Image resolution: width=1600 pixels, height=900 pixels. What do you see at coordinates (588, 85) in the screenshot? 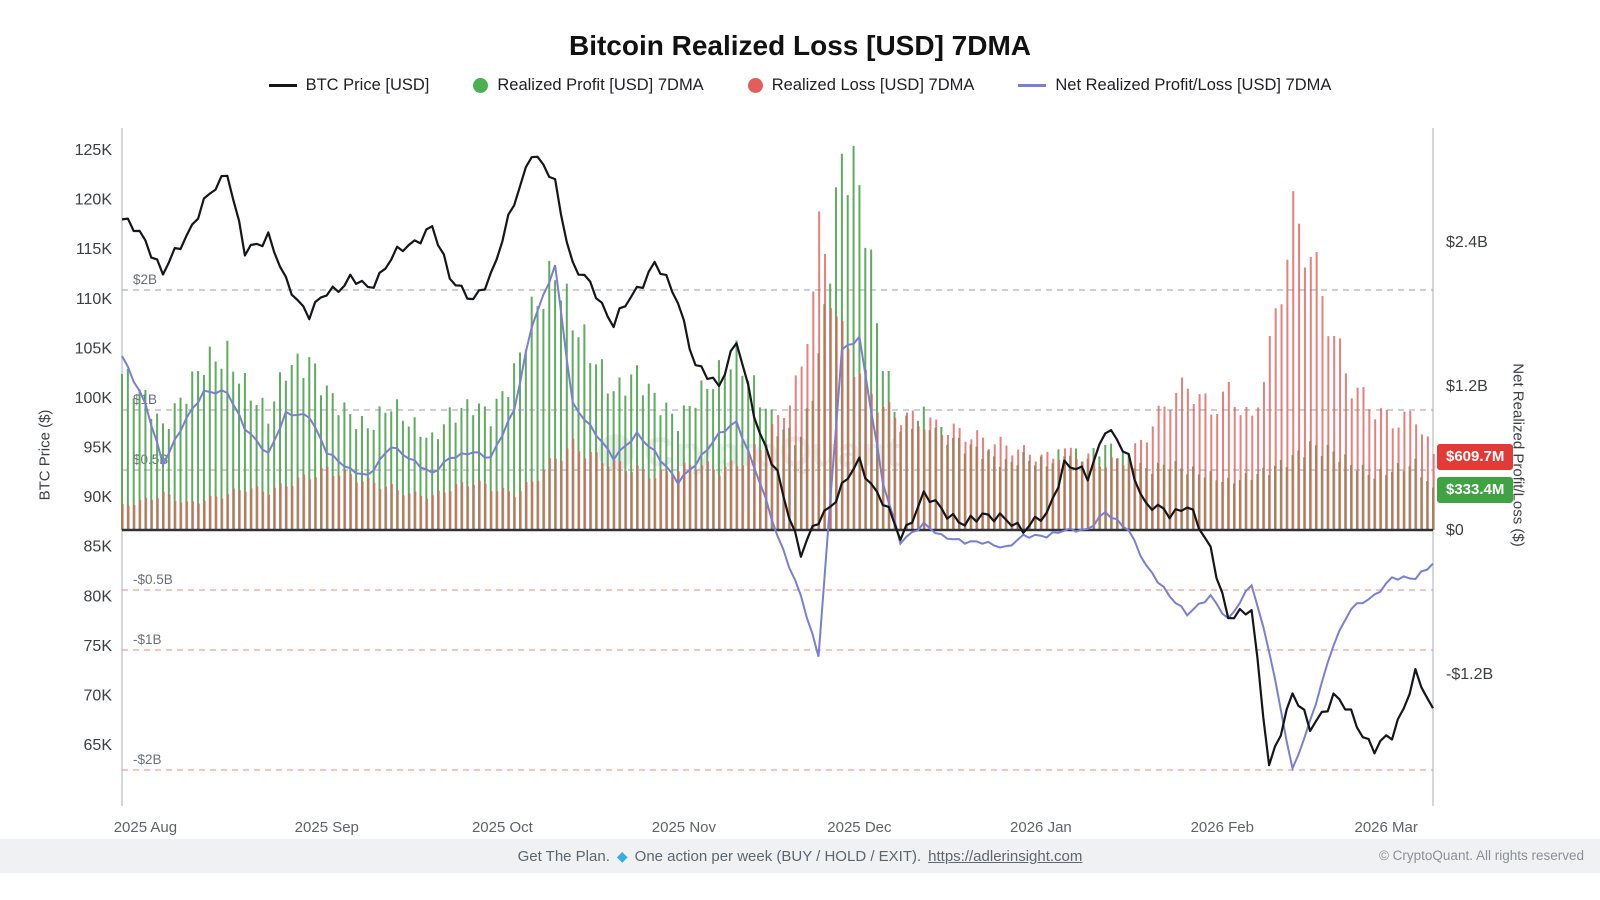
I see `legend-item-realized-profit: Realized Profit [USD] 7DMA` at bounding box center [588, 85].